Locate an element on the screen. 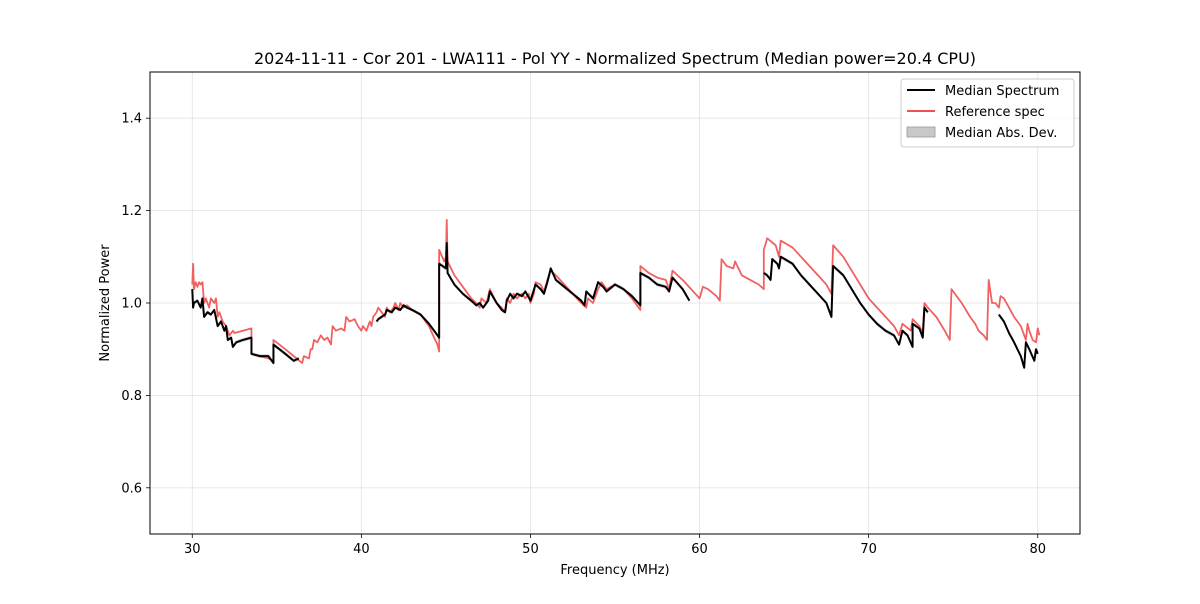 The width and height of the screenshot is (1200, 604). x-axis-label: Frequency (MHz) is located at coordinates (614, 570).